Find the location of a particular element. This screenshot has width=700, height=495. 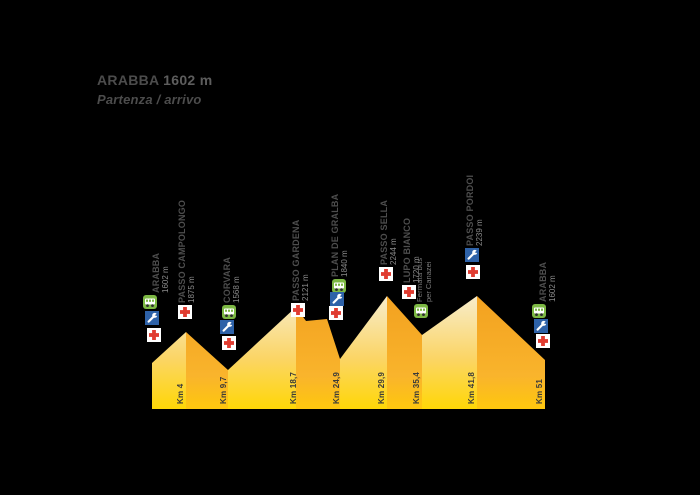

title-subtitle: Partenza / arrivo is located at coordinates (149, 99).